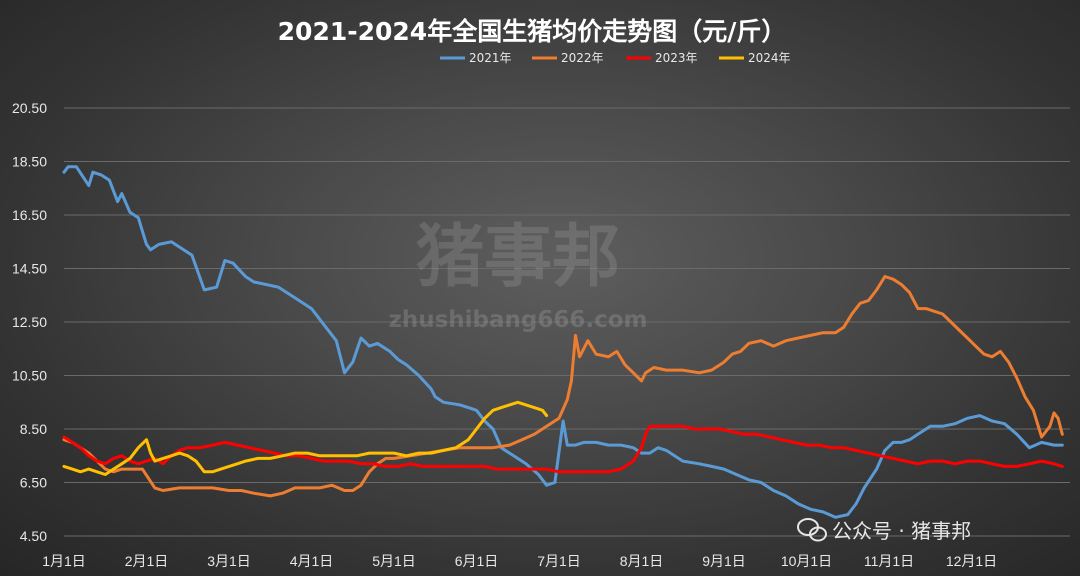 This screenshot has height=576, width=1080. I want to click on y-tick-label: 4.50, so click(33, 536).